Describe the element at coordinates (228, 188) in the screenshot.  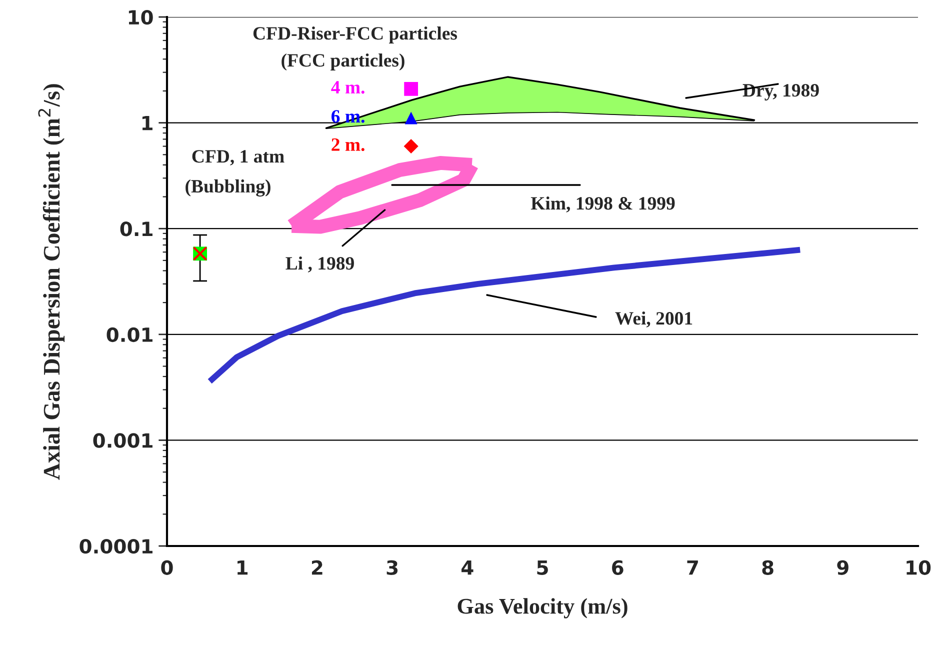
I see `annotation: (Bubbling)` at that location.